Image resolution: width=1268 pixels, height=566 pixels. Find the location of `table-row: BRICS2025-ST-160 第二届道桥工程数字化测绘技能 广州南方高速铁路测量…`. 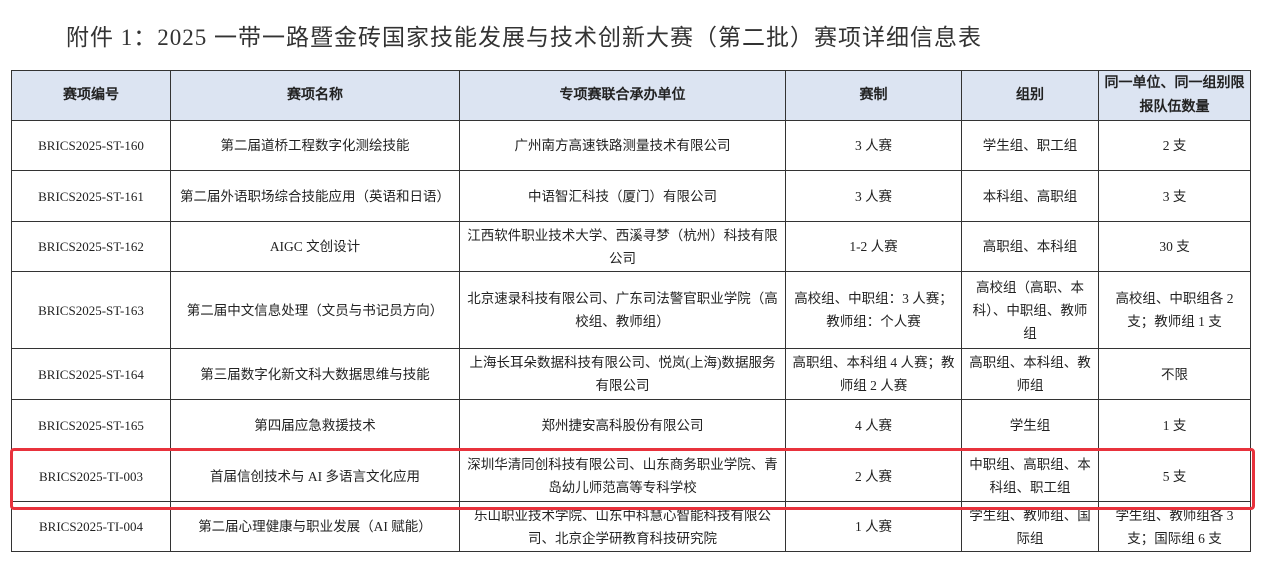

table-row: BRICS2025-ST-160 第二届道桥工程数字化测绘技能 广州南方高速铁路测量… is located at coordinates (631, 145).